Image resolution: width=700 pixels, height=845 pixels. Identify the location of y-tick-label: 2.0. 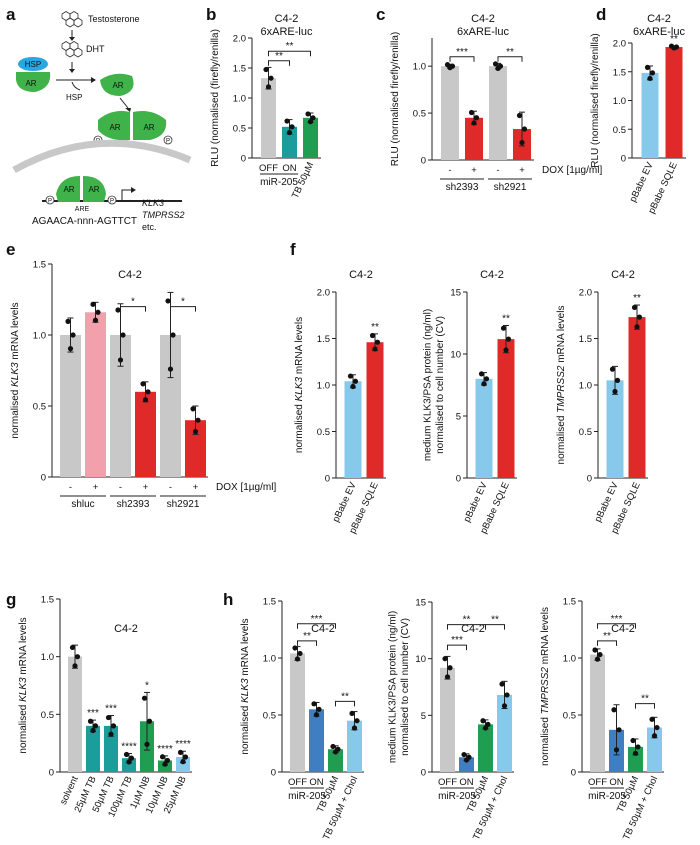
(323, 293).